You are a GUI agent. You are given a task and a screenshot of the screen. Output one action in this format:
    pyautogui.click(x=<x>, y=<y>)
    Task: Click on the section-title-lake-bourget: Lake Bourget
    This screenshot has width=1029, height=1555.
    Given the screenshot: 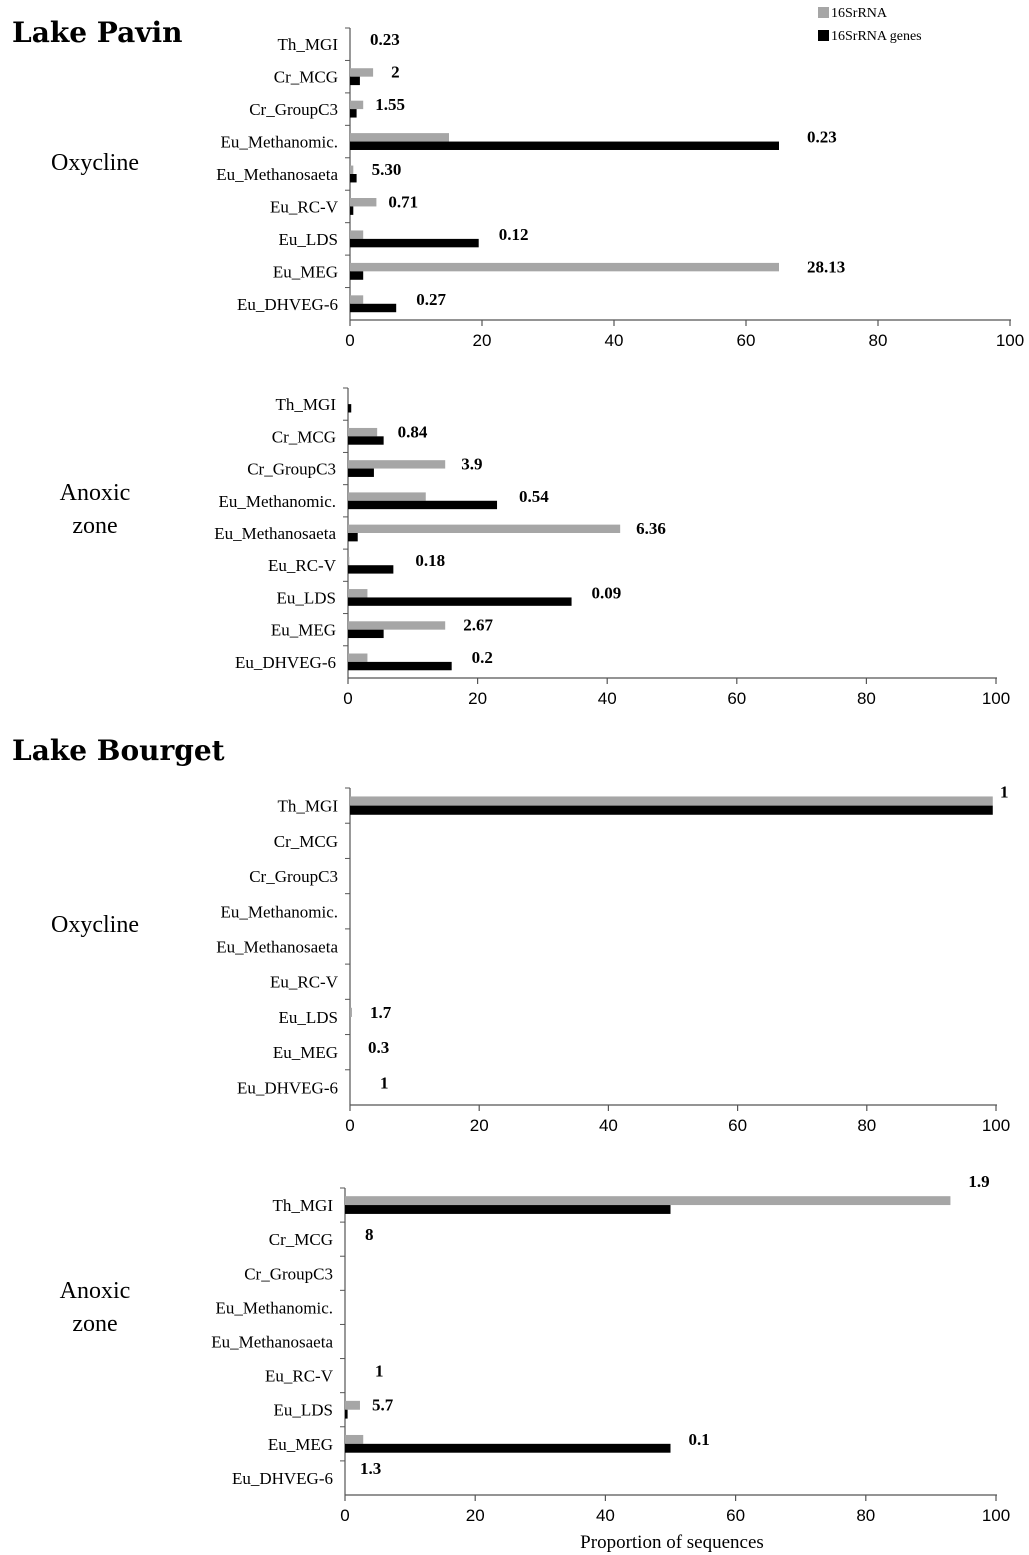 What is the action you would take?
    pyautogui.click(x=118, y=750)
    